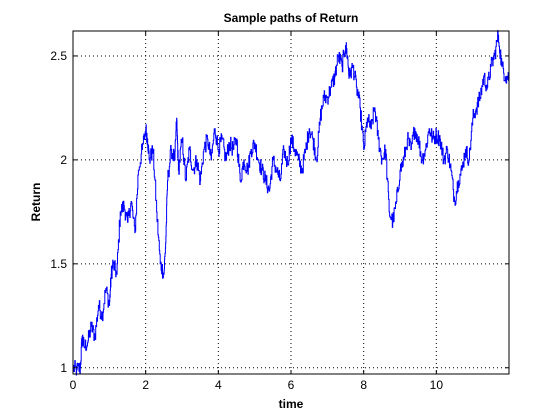 The width and height of the screenshot is (560, 420). What do you see at coordinates (437, 385) in the screenshot?
I see `x-tick-label: 10` at bounding box center [437, 385].